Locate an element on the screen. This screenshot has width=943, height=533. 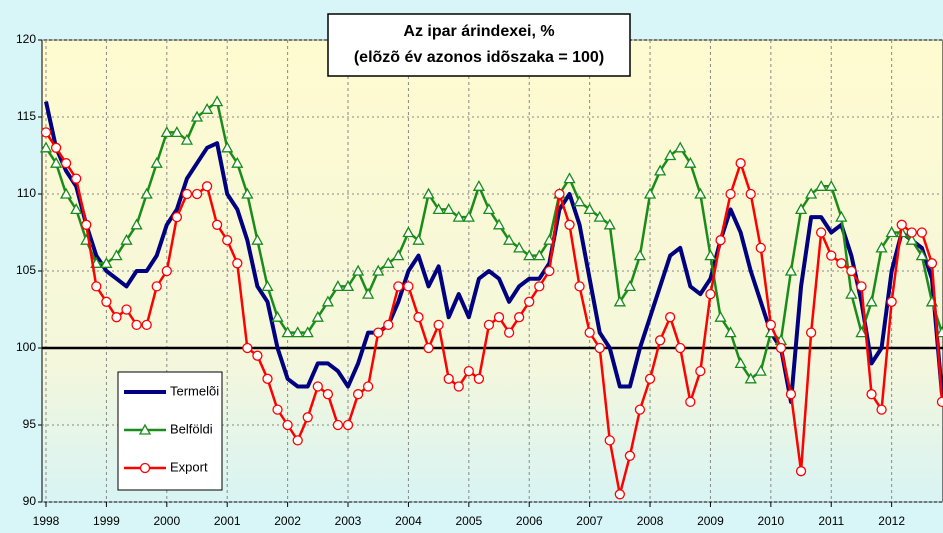
y-tick-label: 110 is located at coordinates (26, 193).